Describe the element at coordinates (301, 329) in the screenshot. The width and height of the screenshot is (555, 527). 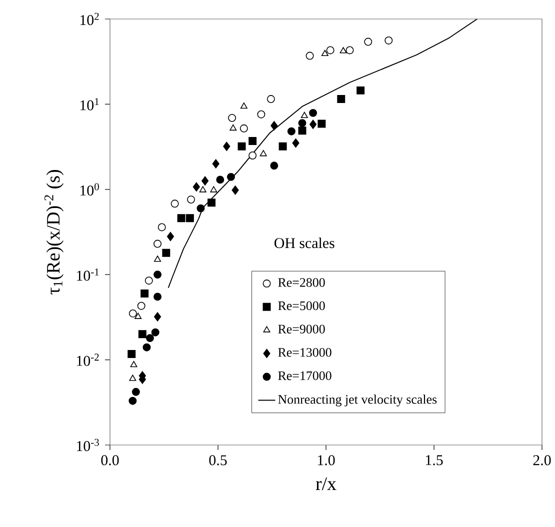
I see `legend-label: Re=9000` at that location.